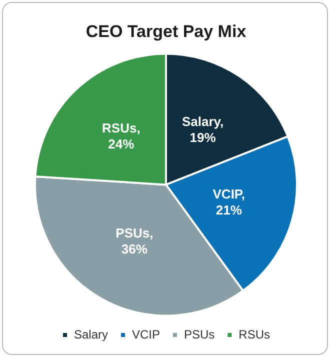 The height and width of the screenshot is (359, 332). What do you see at coordinates (254, 334) in the screenshot?
I see `legend-label: RSUs` at bounding box center [254, 334].